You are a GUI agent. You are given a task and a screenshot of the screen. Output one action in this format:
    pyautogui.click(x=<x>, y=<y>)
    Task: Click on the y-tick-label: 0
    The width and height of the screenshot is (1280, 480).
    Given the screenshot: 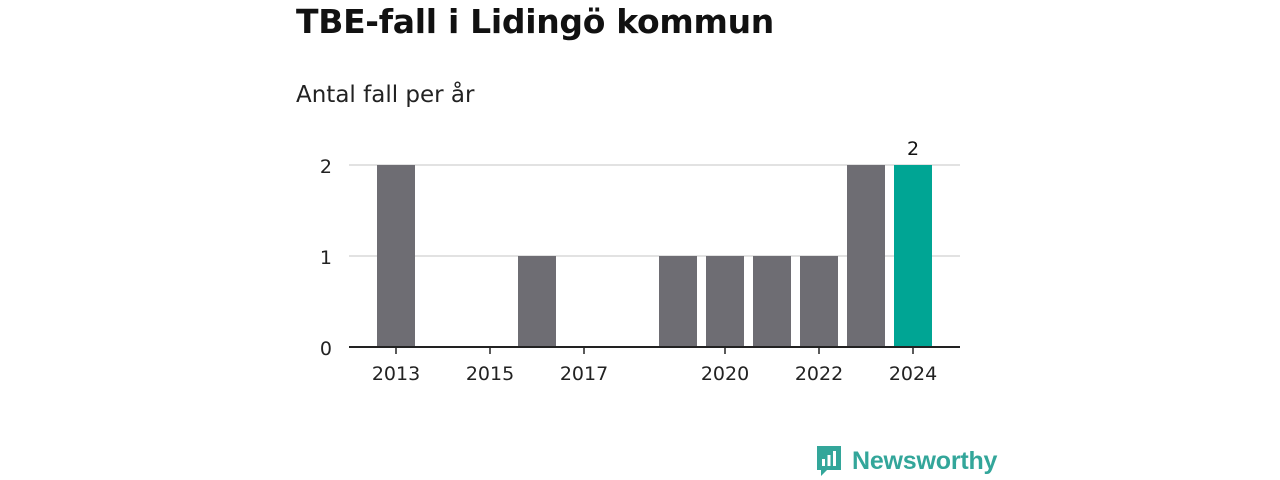 What is the action you would take?
    pyautogui.click(x=326, y=349)
    